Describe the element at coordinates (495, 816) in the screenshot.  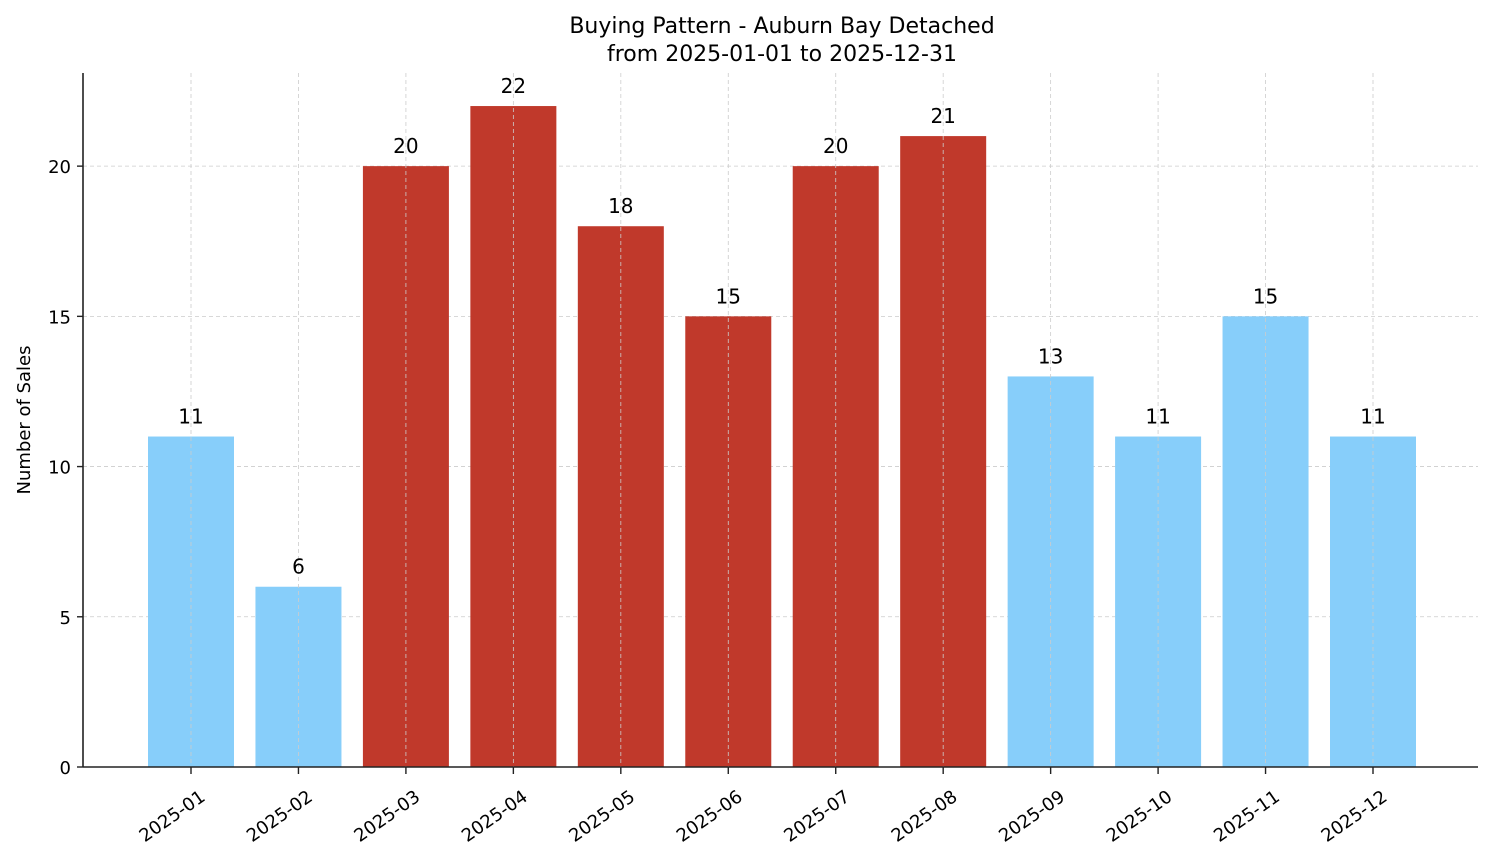
I see `x-tick-label: 2025-04` at that location.